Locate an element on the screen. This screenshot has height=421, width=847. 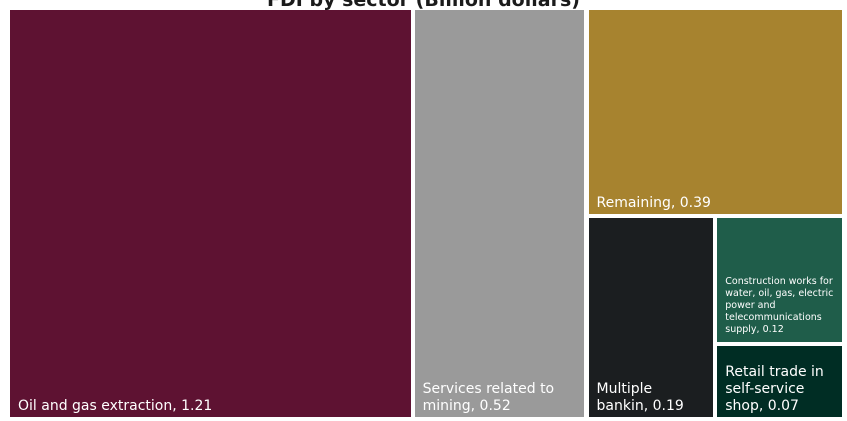
tile-label-retail-trade-in-self-service-shop: Retail trade in self-service shop, 0.07 is located at coordinates (774, 388).